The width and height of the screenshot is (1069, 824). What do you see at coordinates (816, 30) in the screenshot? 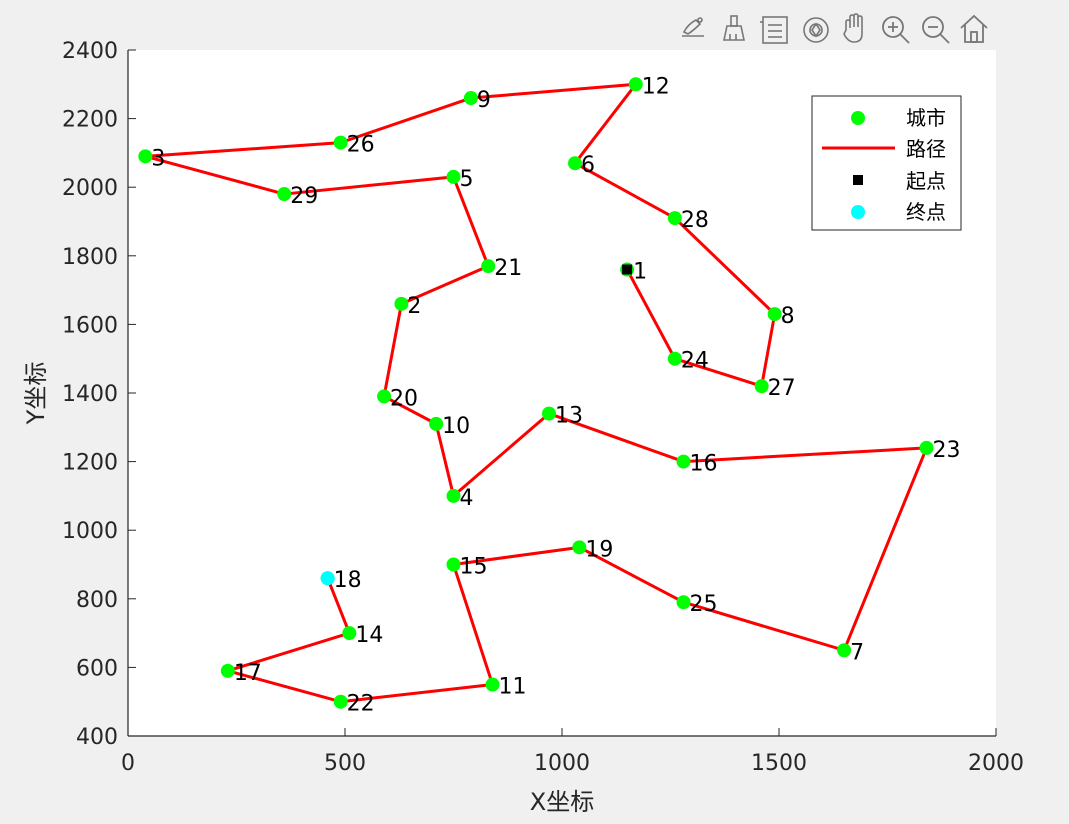
I see `rotate-icon` at bounding box center [816, 30].